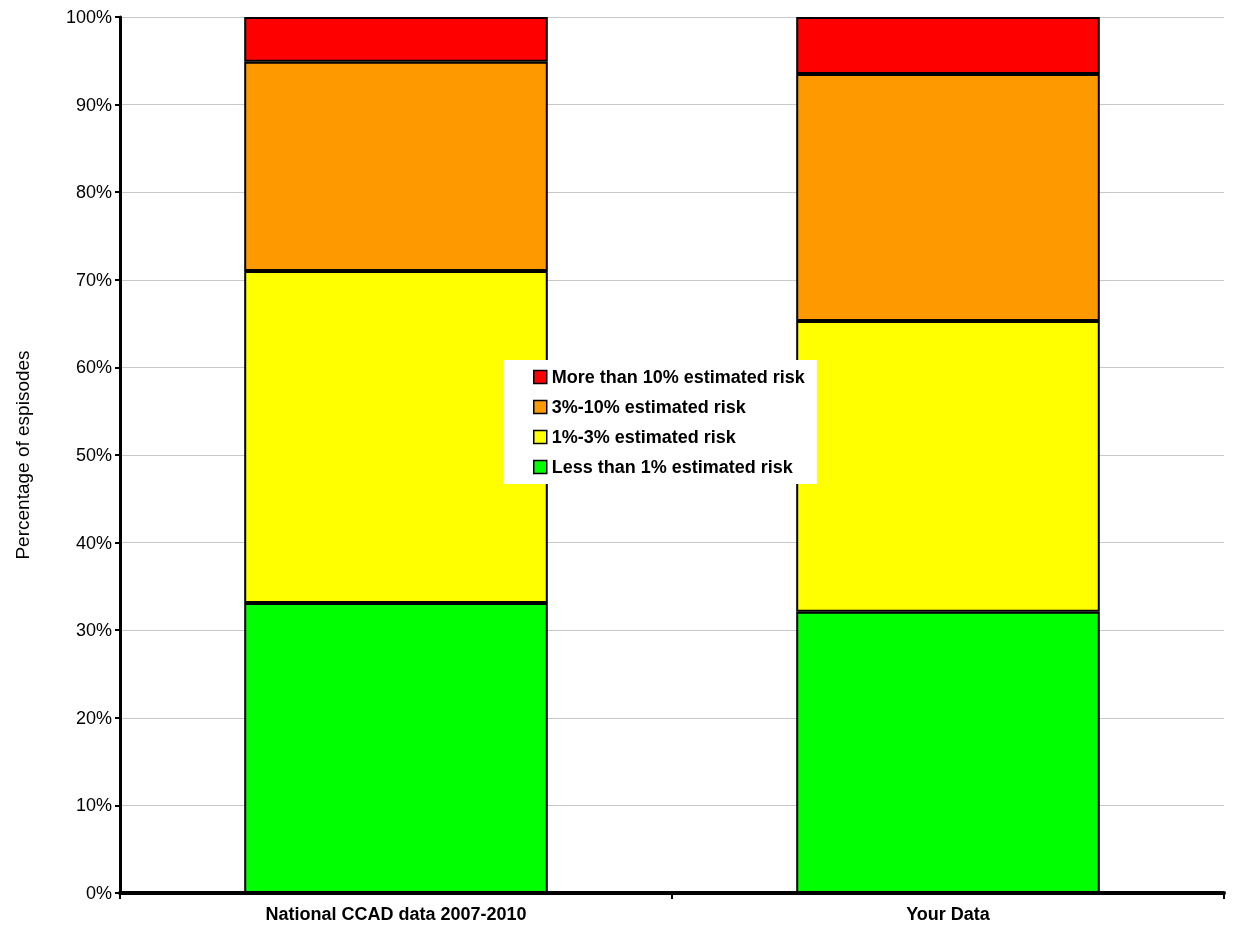 The height and width of the screenshot is (936, 1239). What do you see at coordinates (88, 17) in the screenshot?
I see `y-tick-label: 100%` at bounding box center [88, 17].